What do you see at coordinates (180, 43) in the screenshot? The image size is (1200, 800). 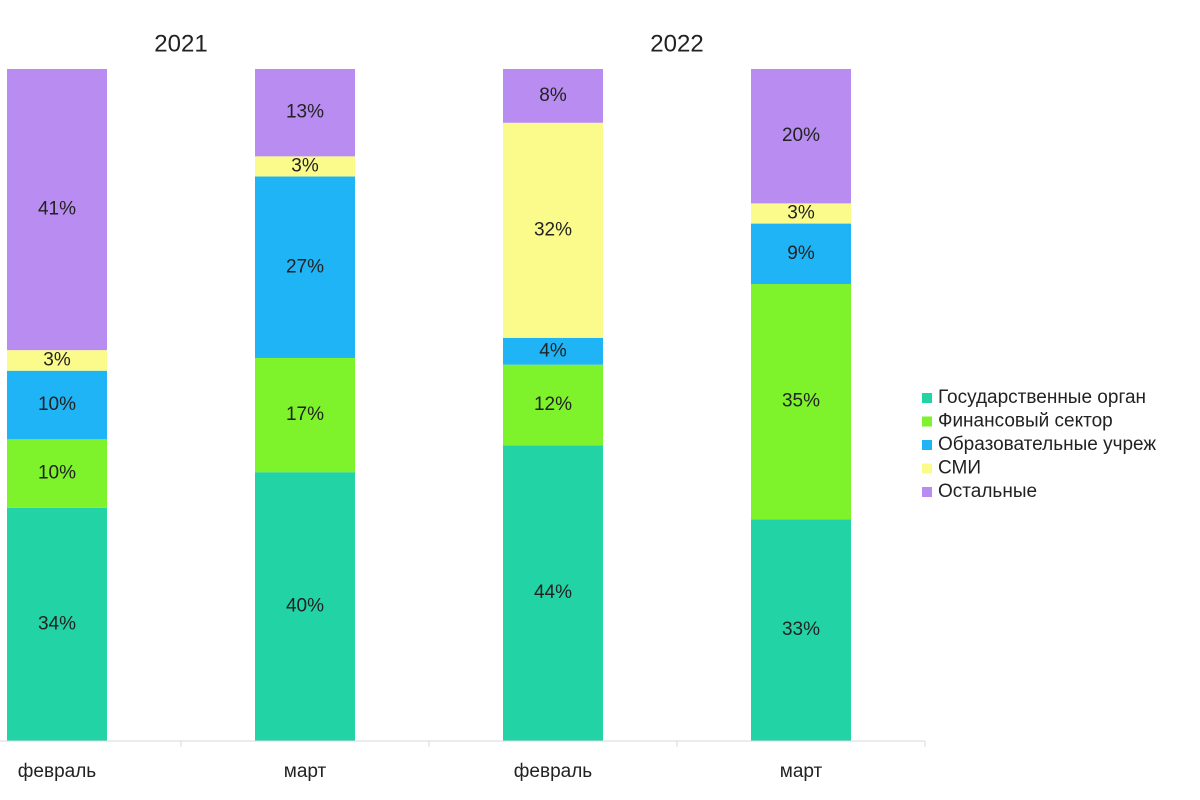 I see `group-label: 2021` at bounding box center [180, 43].